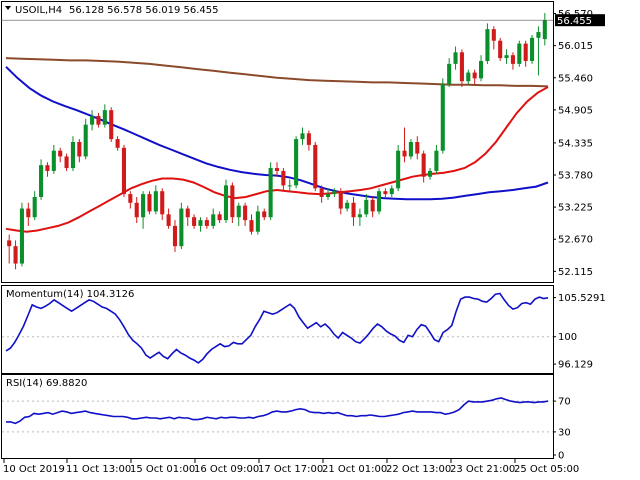 This screenshot has height=480, width=640. What do you see at coordinates (279, 428) in the screenshot?
I see `rsi-grid` at bounding box center [279, 428].